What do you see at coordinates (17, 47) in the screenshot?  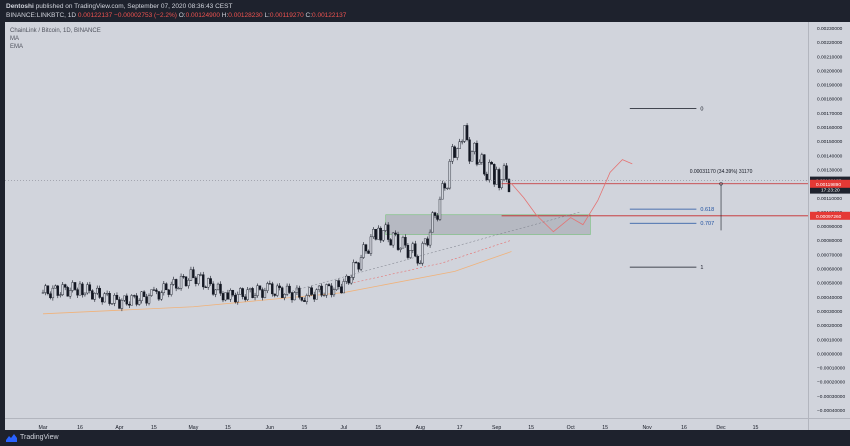 I see `legend-ema: EMA` at bounding box center [17, 47].